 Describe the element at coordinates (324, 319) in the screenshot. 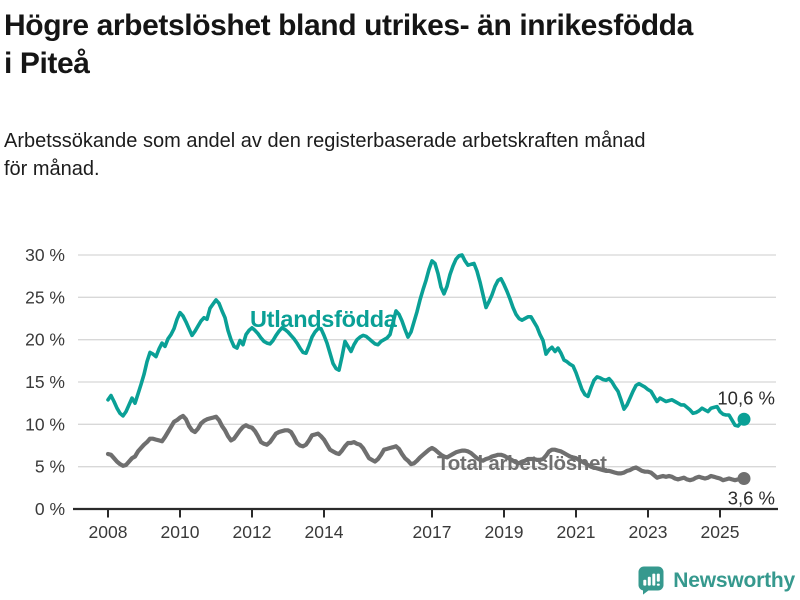

I see `series-label-utlandsfodda: Utlandsfödda` at that location.